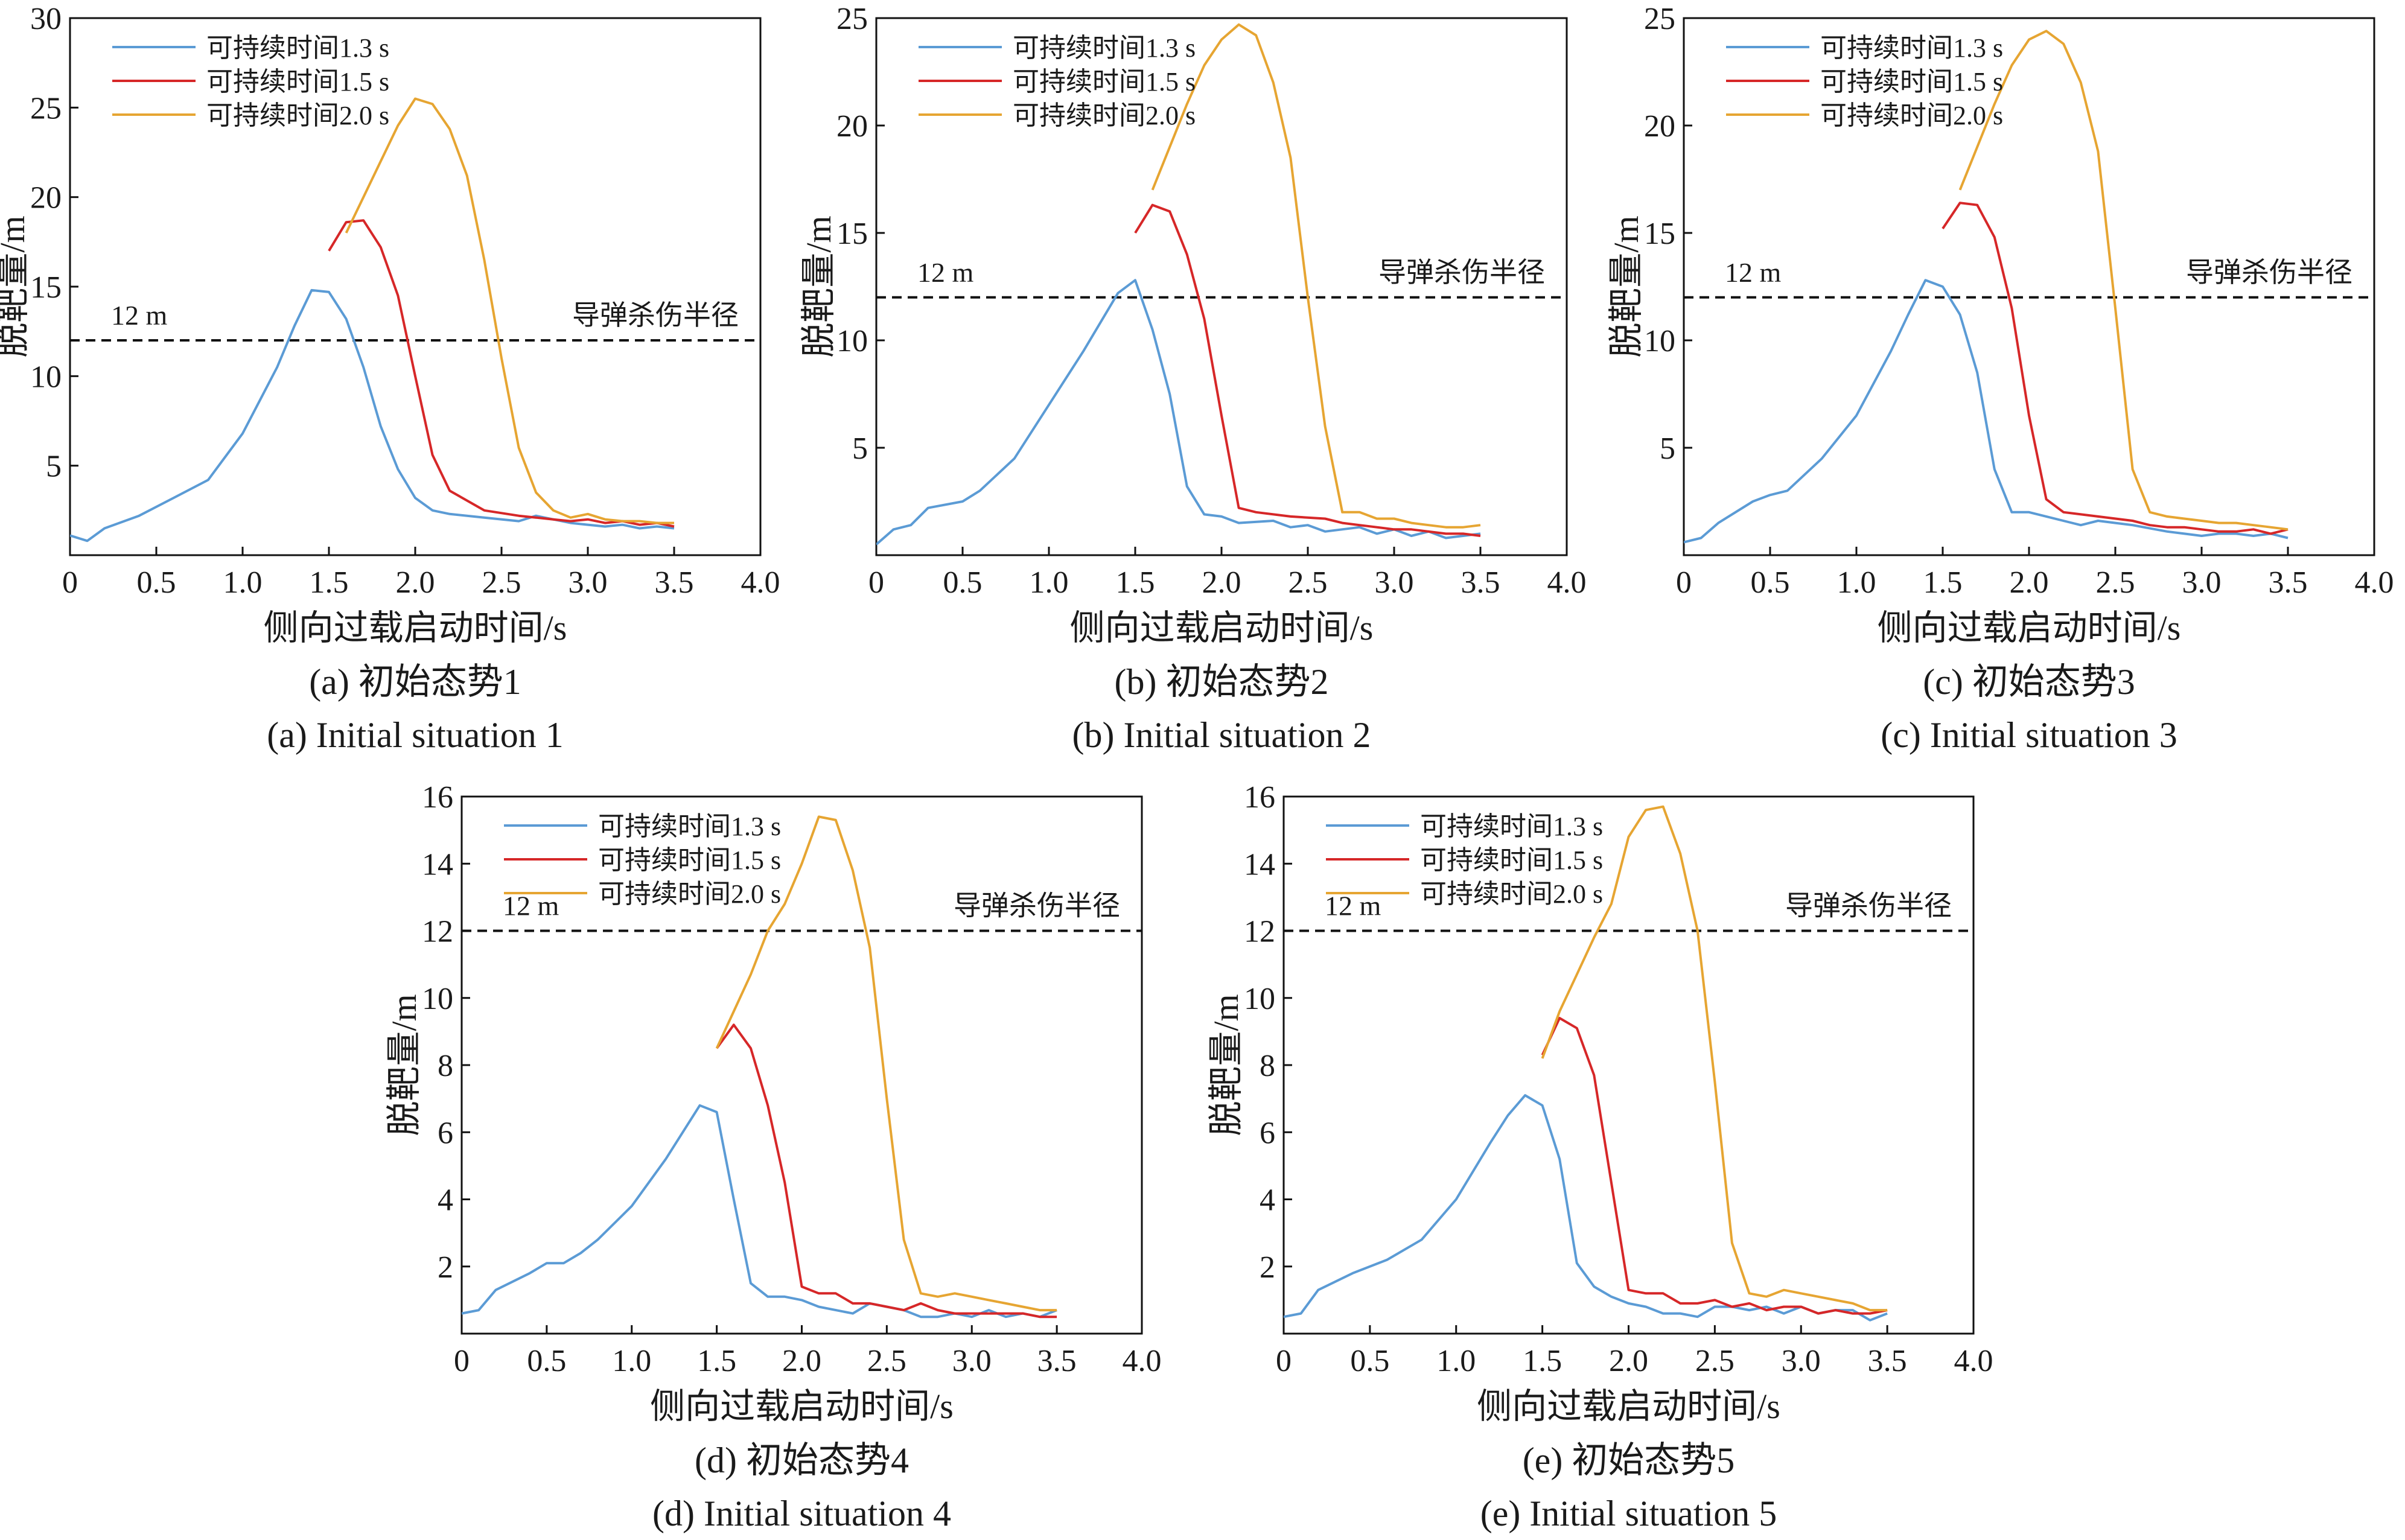 This screenshot has height=1540, width=2405. Describe the element at coordinates (446, 1066) in the screenshot. I see `y-tick-label: 8` at that location.